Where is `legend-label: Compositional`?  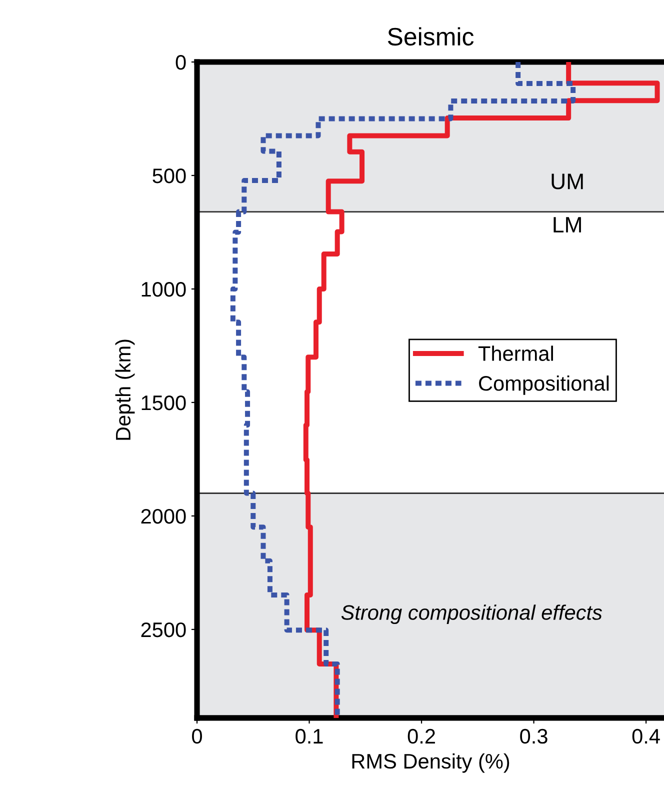 legend-label: Compositional is located at coordinates (544, 385).